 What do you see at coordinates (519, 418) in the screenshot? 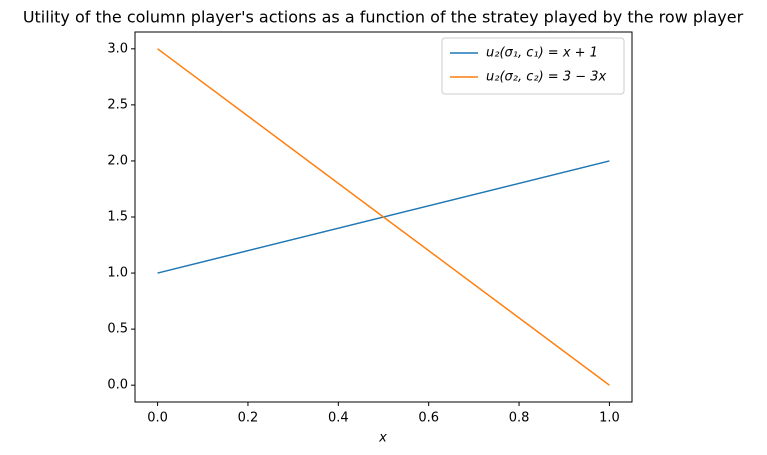
I see `x-tick-label: 0.8` at bounding box center [519, 418].